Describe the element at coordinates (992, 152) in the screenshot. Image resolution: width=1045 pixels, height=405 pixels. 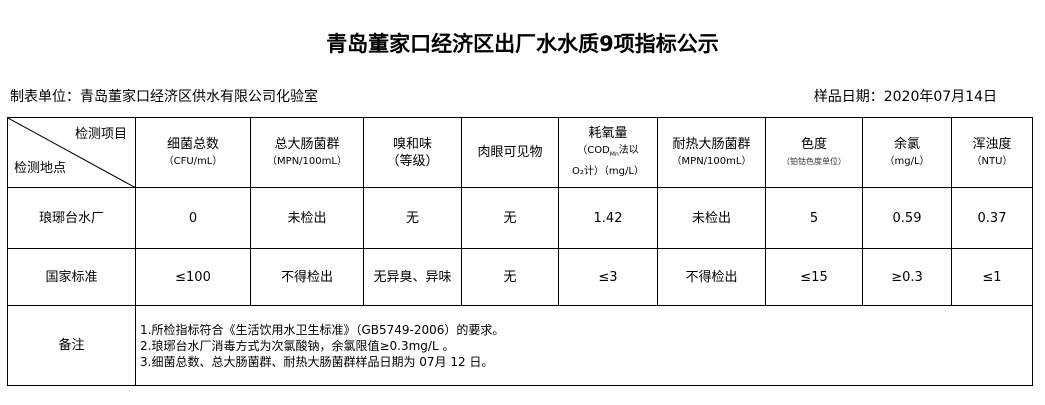
I see `col-header: 浑浊度 （NTU）` at that location.